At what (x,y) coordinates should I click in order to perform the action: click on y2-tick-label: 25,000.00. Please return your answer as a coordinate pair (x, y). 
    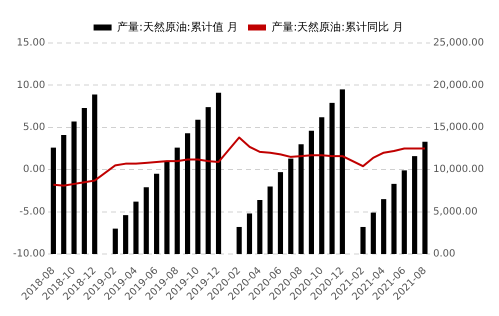
    Looking at the image, I should click on (458, 43).